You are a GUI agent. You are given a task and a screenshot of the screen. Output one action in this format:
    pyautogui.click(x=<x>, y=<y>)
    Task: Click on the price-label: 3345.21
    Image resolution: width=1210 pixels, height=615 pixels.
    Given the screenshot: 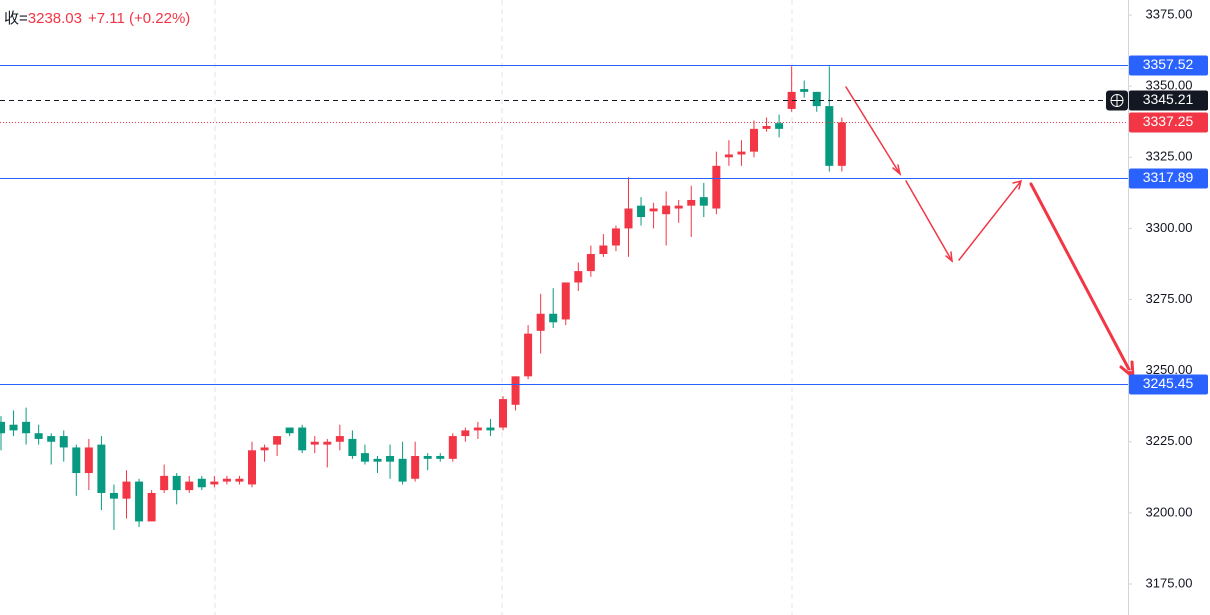 What is the action you would take?
    pyautogui.click(x=1168, y=99)
    